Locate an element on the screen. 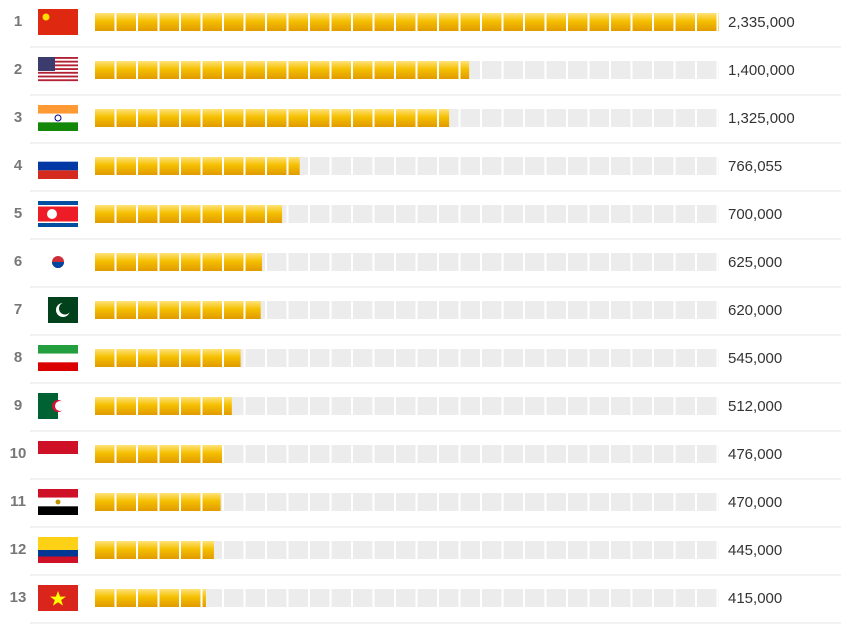  rank-label: 9 is located at coordinates (18, 405).